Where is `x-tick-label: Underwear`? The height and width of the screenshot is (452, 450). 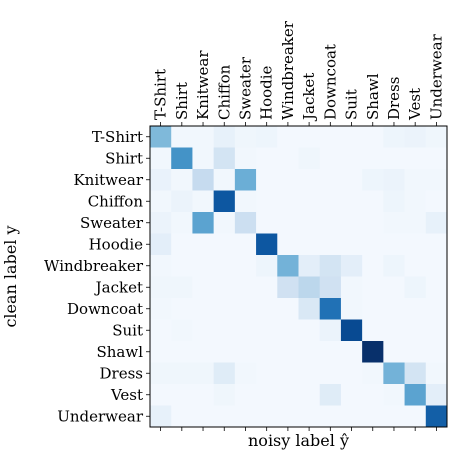 x-tick-label: Underwear is located at coordinates (436, 76).